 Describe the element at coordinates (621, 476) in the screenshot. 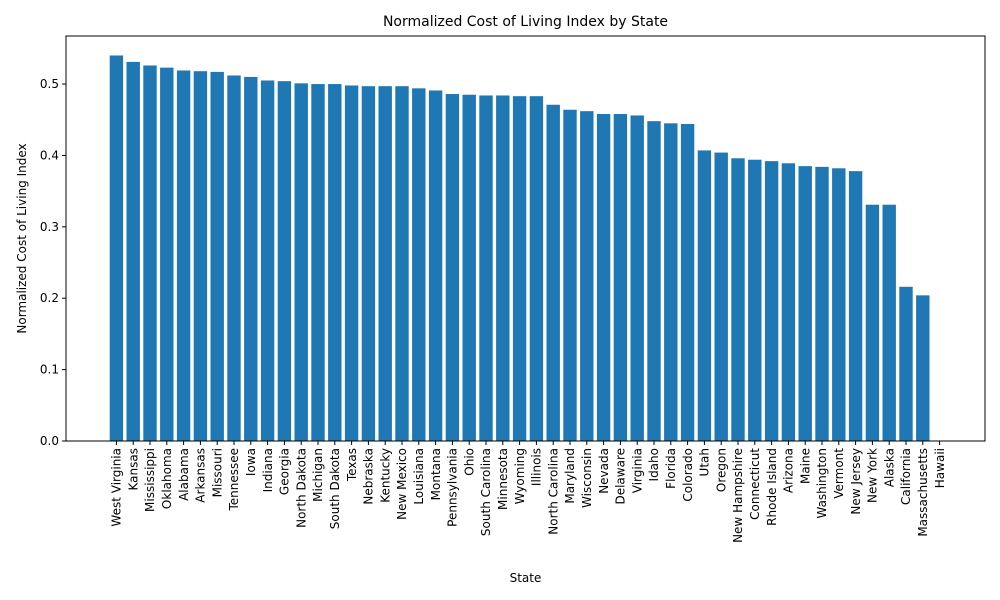

I see `x-tick-label: Delaware` at that location.